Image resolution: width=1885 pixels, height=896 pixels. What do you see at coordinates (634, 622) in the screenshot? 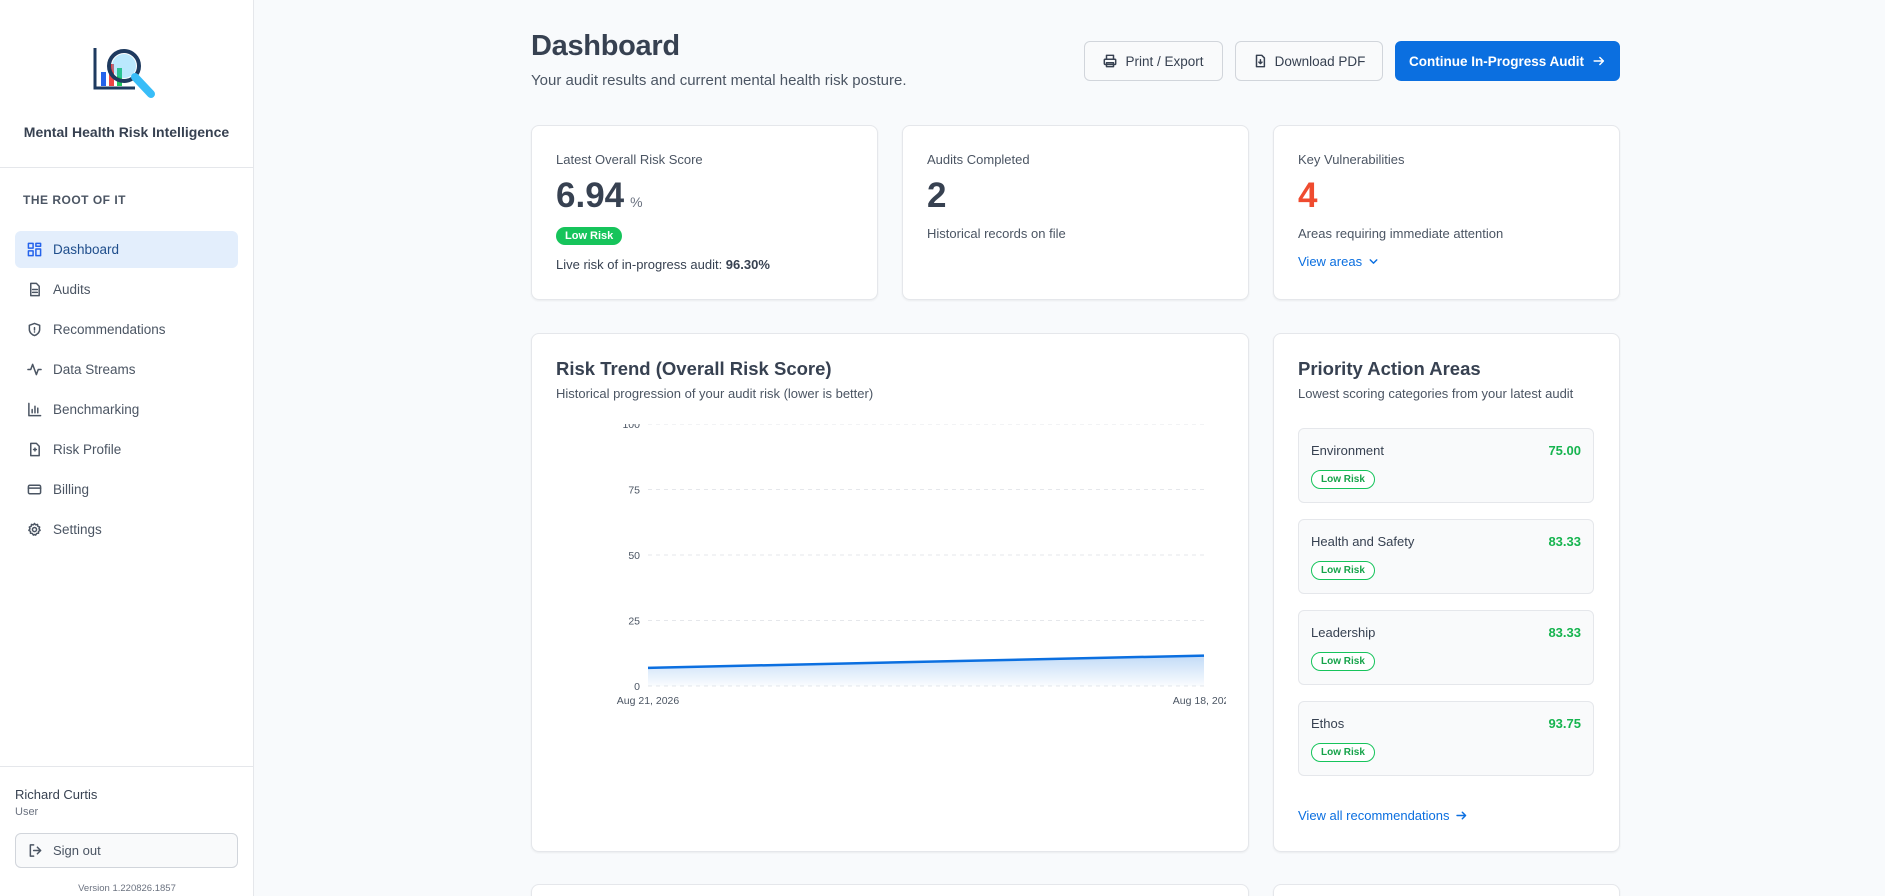
I see `y-tick-label: 25` at bounding box center [634, 622].